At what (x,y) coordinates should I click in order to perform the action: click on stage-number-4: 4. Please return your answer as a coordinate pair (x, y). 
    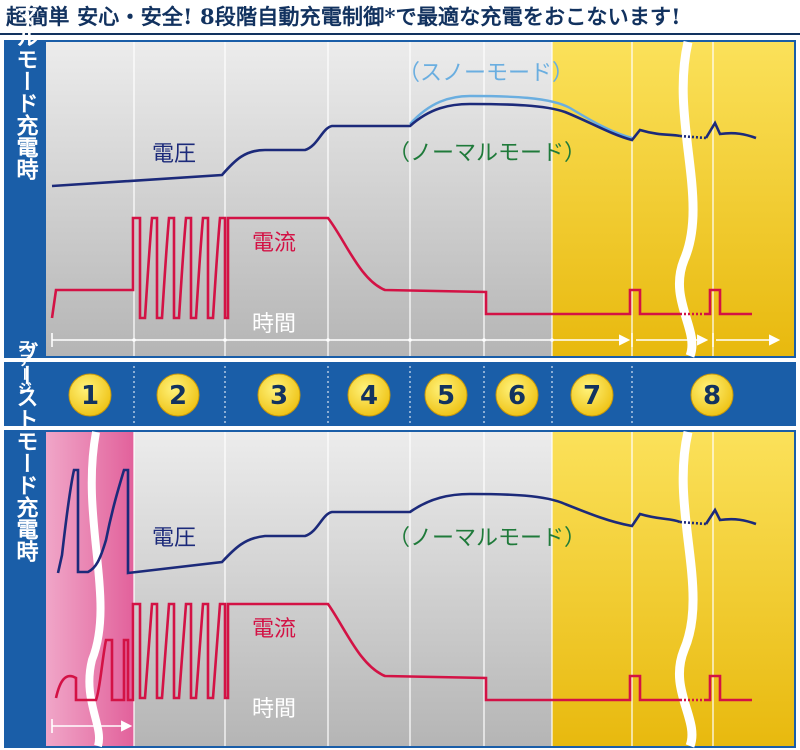
    Looking at the image, I should click on (369, 396).